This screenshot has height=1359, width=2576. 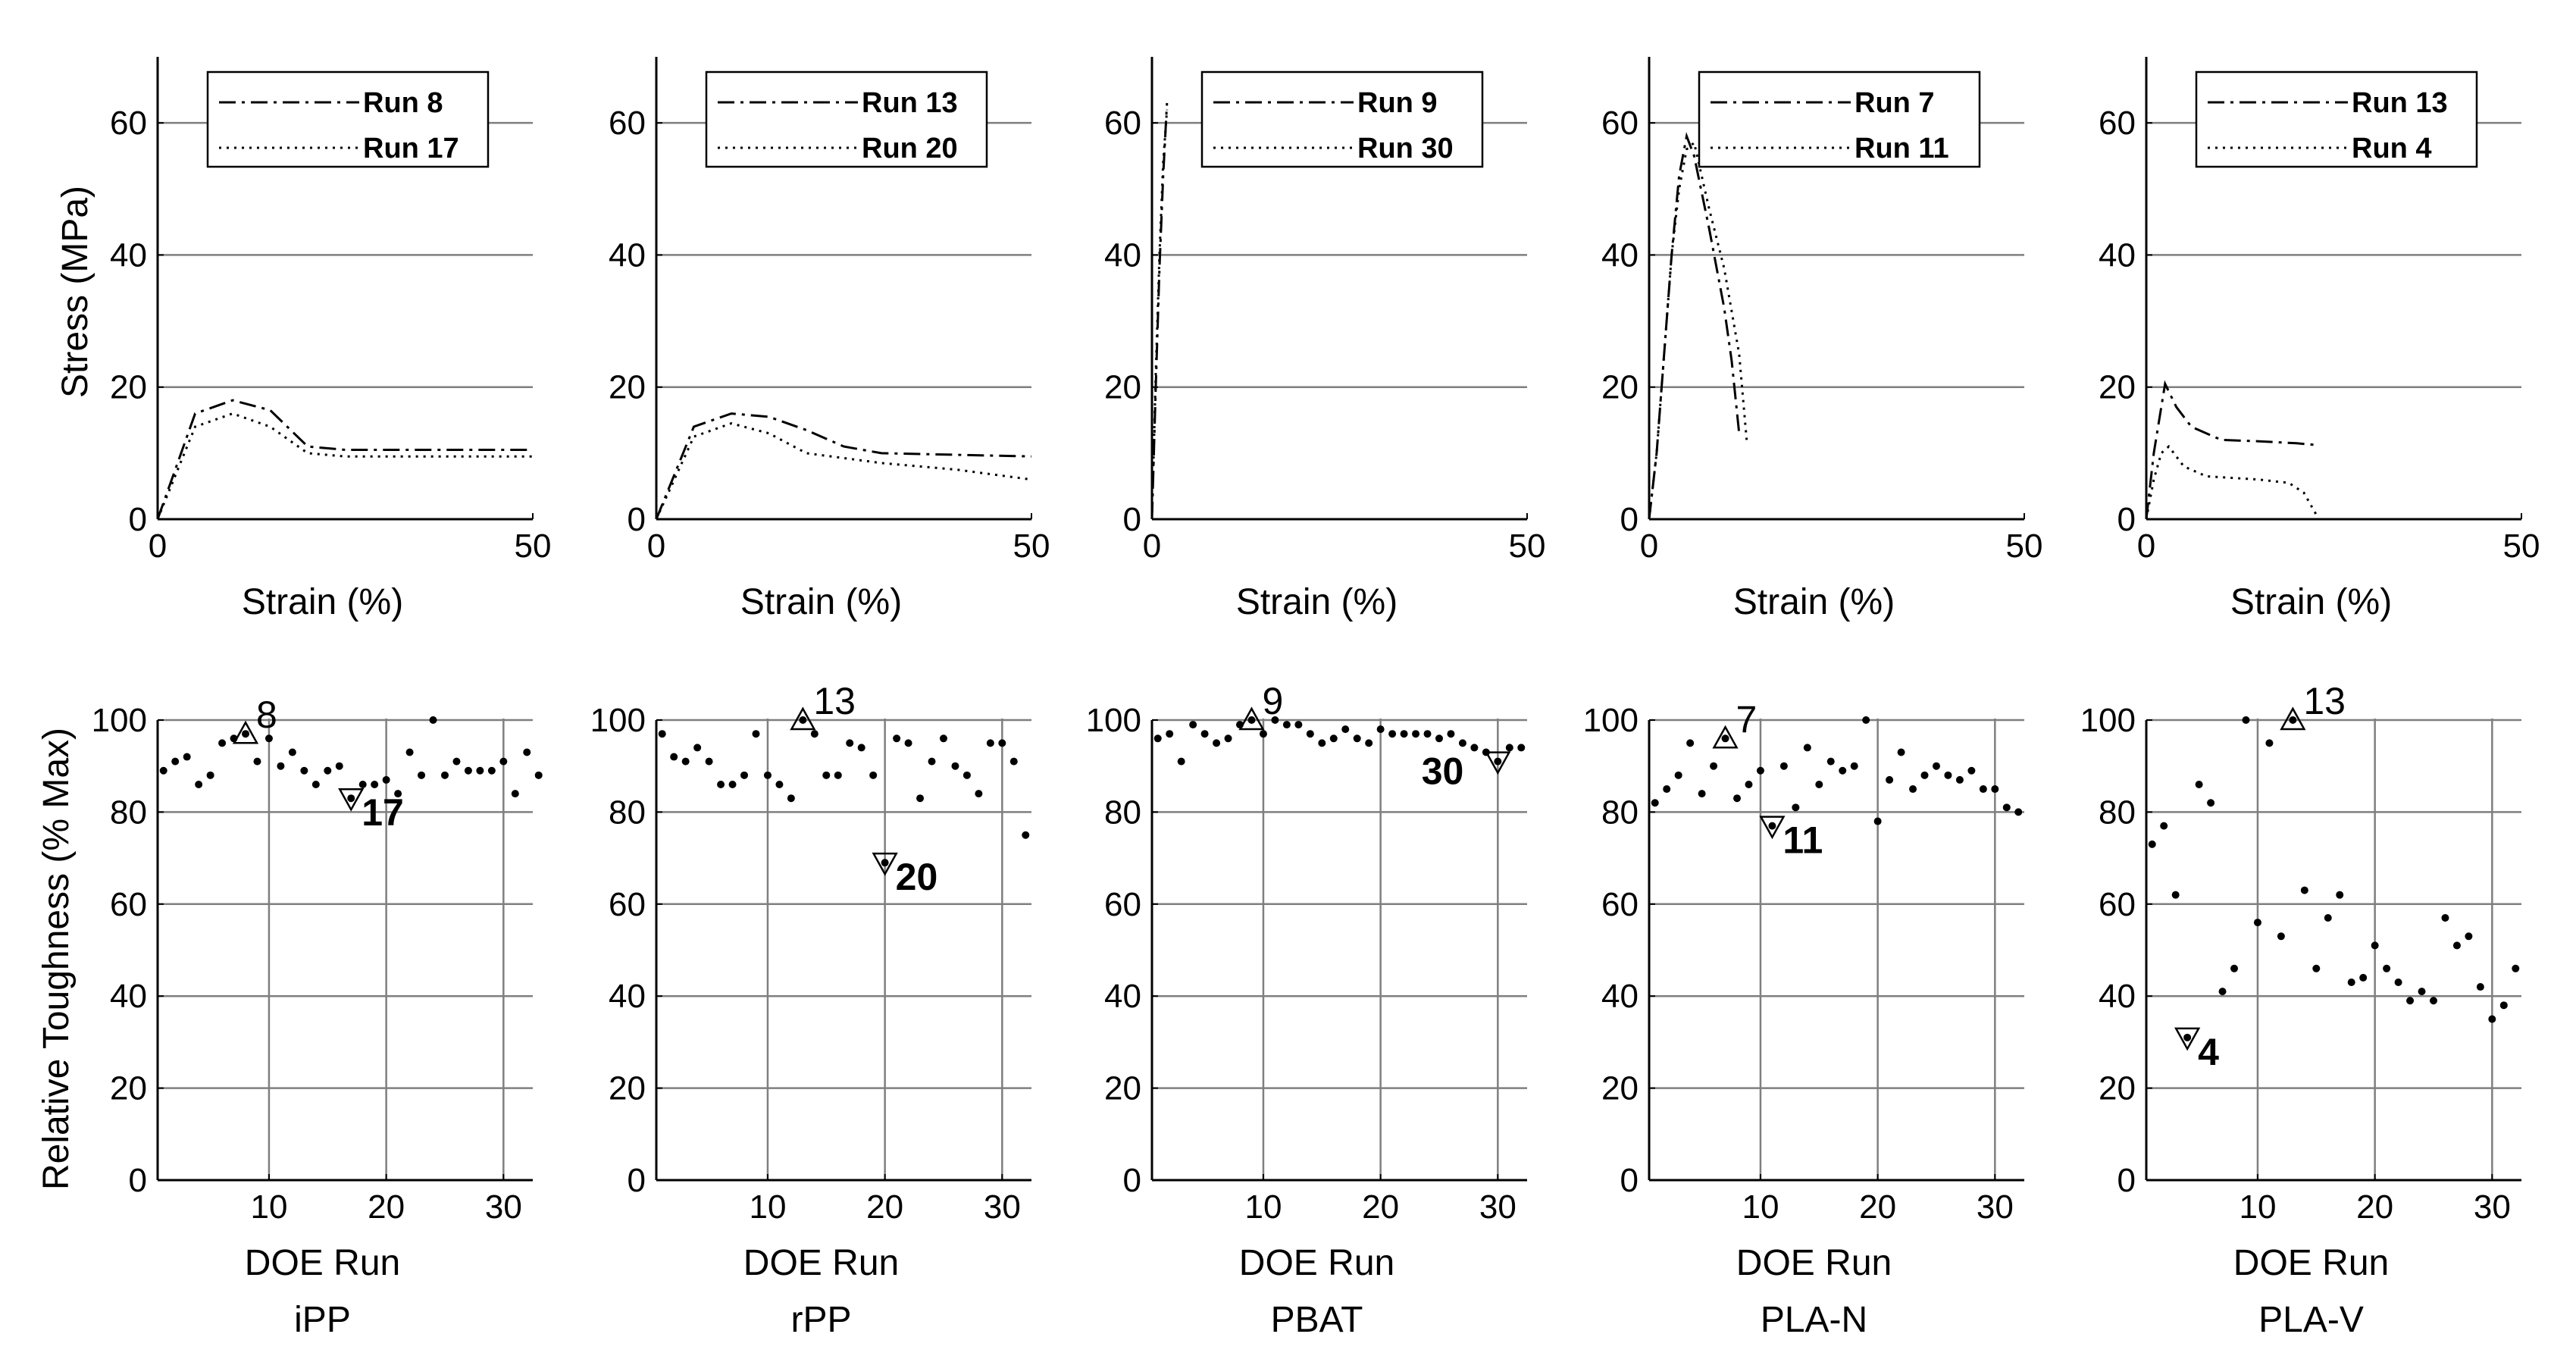 What do you see at coordinates (1895, 103) in the screenshot?
I see `legend-label: Run 7` at bounding box center [1895, 103].